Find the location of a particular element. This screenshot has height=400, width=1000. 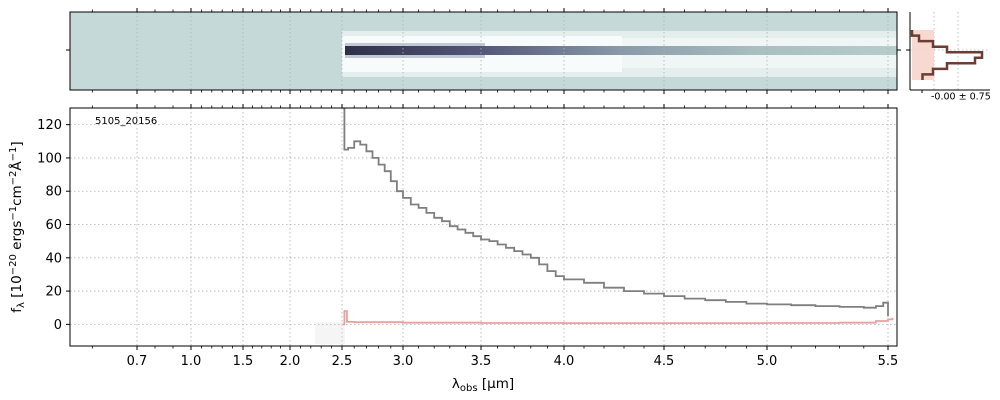

y-tick-label: 20 is located at coordinates (53, 292).